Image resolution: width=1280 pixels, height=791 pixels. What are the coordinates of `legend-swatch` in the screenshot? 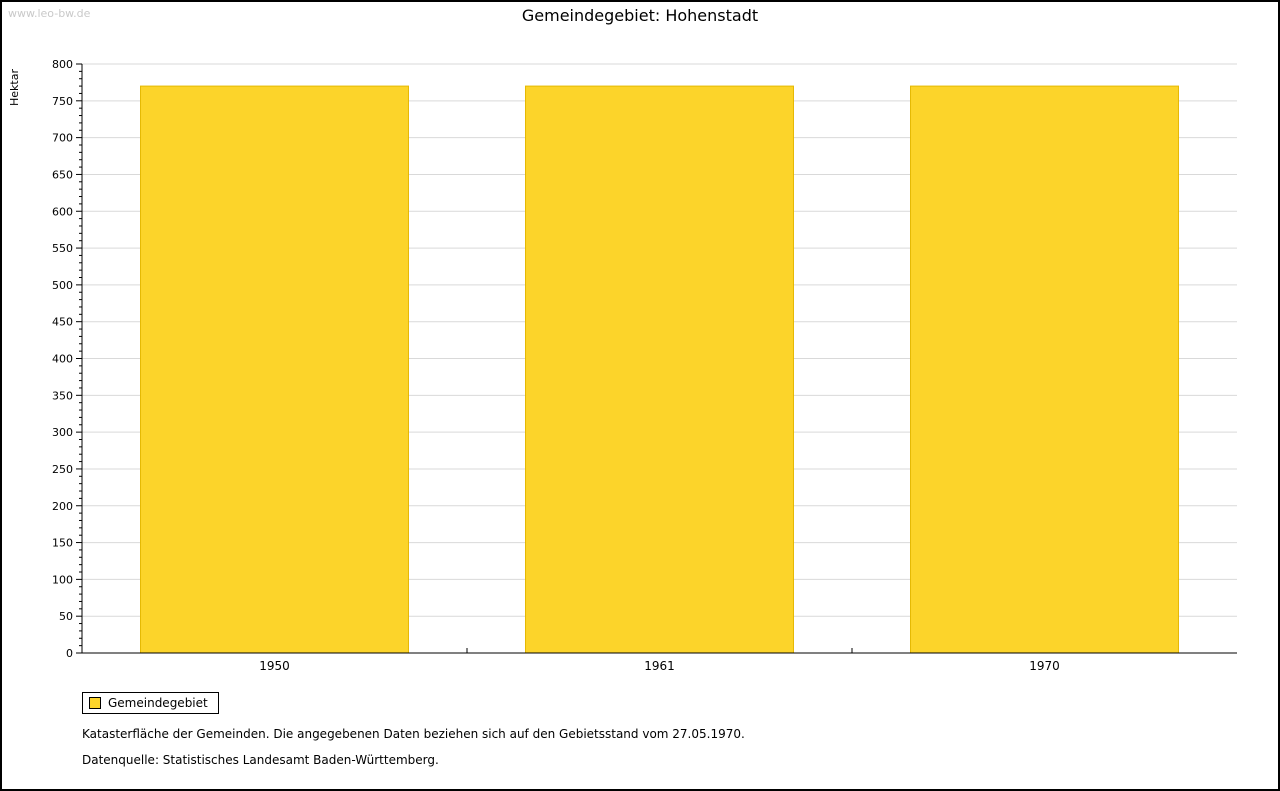 It's located at (95, 703).